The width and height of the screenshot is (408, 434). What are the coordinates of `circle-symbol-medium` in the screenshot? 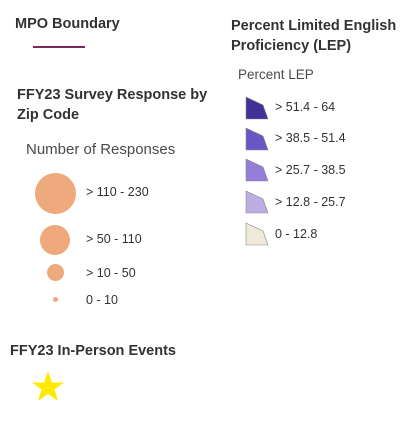 It's located at (55, 240).